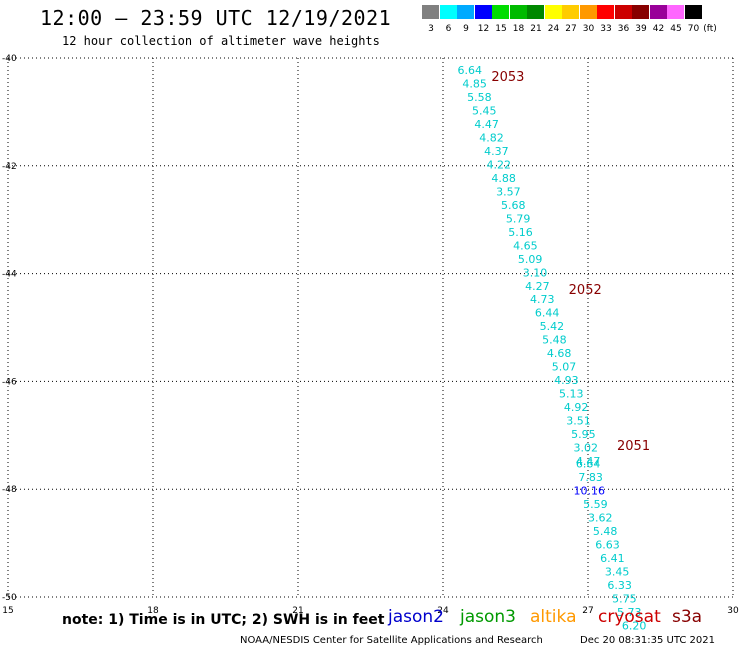 Image resolution: width=740 pixels, height=650 pixels. What do you see at coordinates (525, 245) in the screenshot?
I see `swh-reading: 4.65` at bounding box center [525, 245].